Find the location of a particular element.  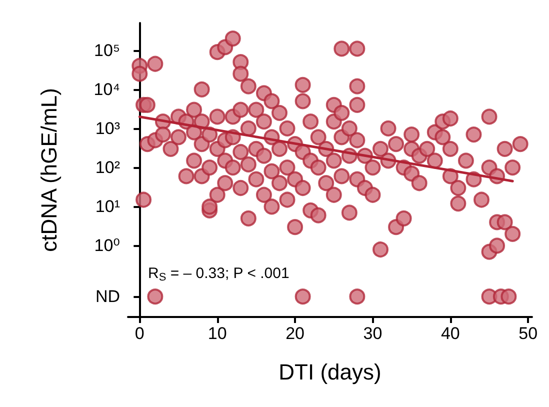

y-tick-label: 10⁴ is located at coordinates (107, 89).